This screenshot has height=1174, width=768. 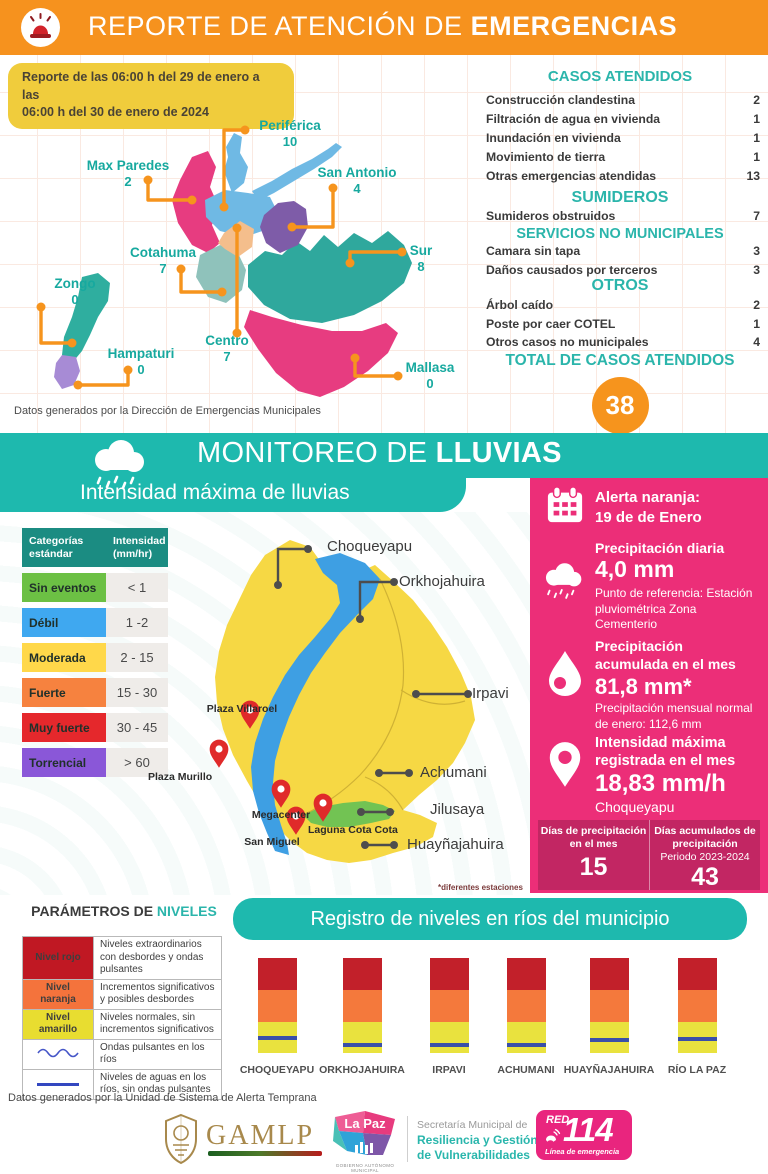 I want to click on month-precip-value: 81,8 mm*, so click(x=643, y=686).